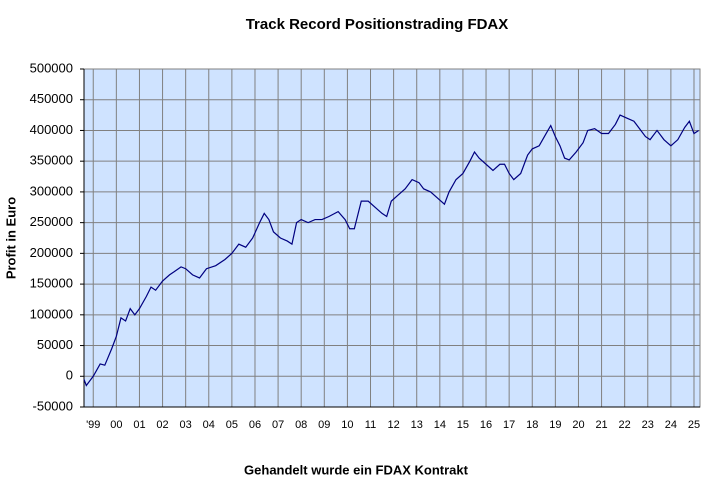 The image size is (713, 491). What do you see at coordinates (51, 190) in the screenshot?
I see `y-tick-label: 300000` at bounding box center [51, 190].